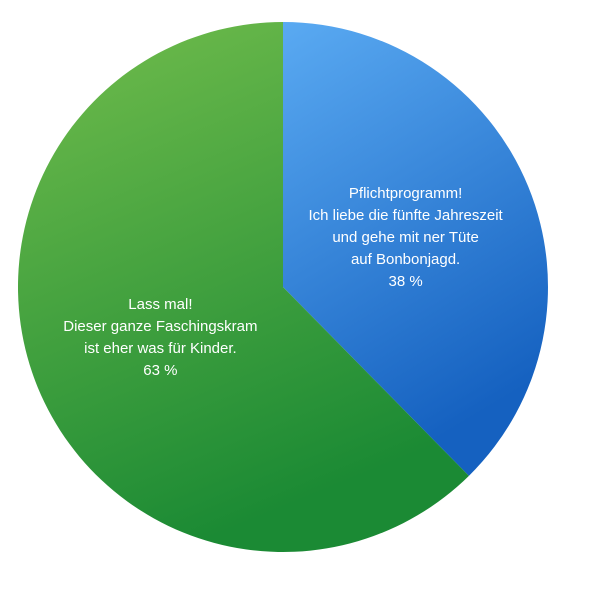 The height and width of the screenshot is (596, 608). I want to click on slice-label-line: ist eher was für Kinder., so click(160, 348).